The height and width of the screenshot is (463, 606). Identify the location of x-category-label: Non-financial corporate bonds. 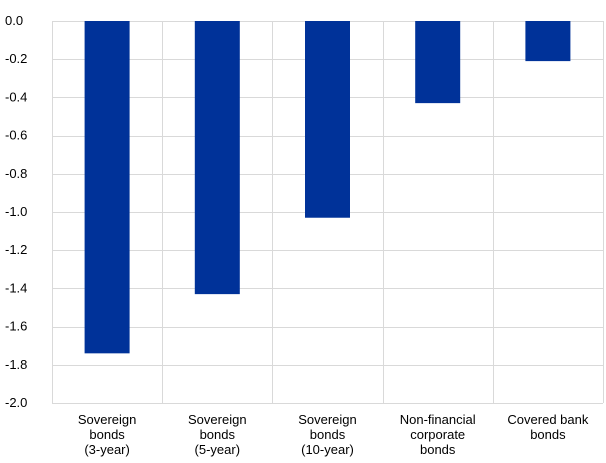
(438, 434).